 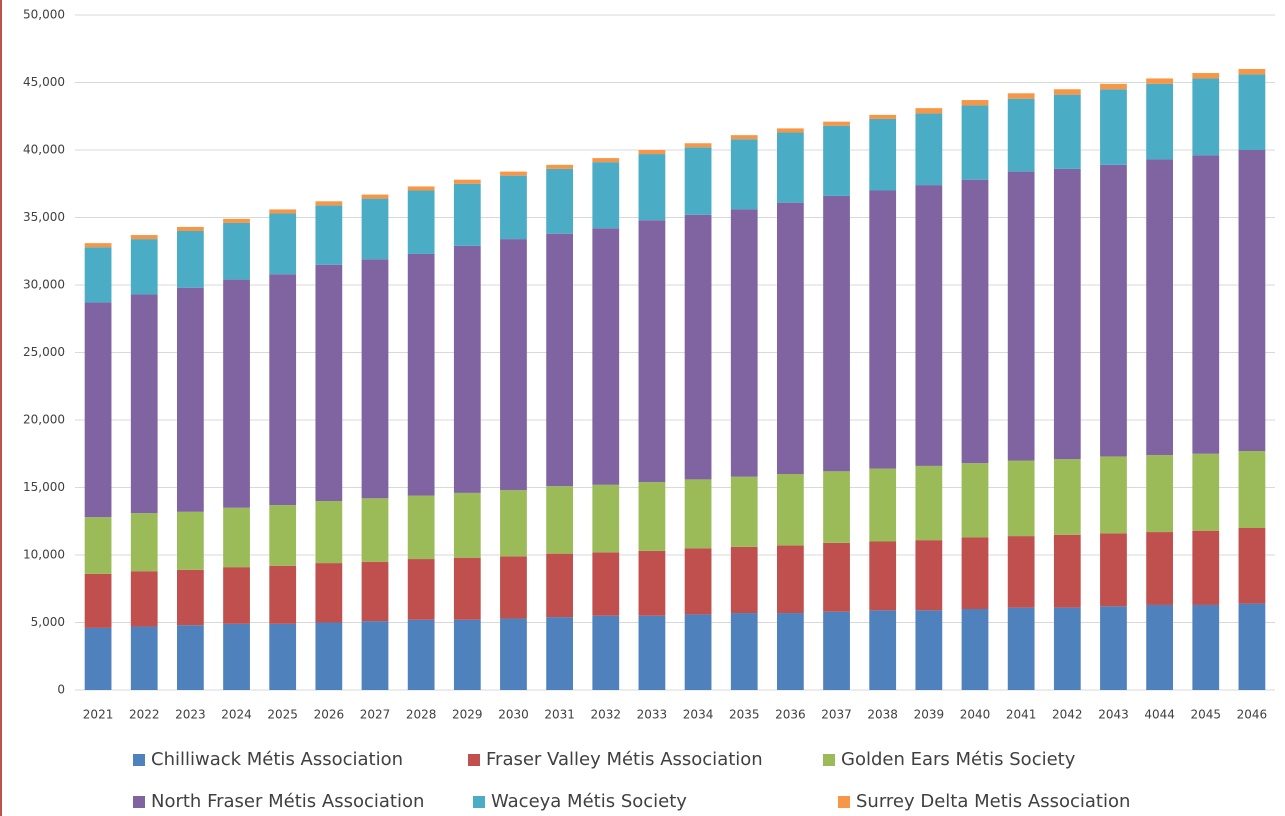 What do you see at coordinates (1113, 715) in the screenshot?
I see `x-tick-label: 2043` at bounding box center [1113, 715].